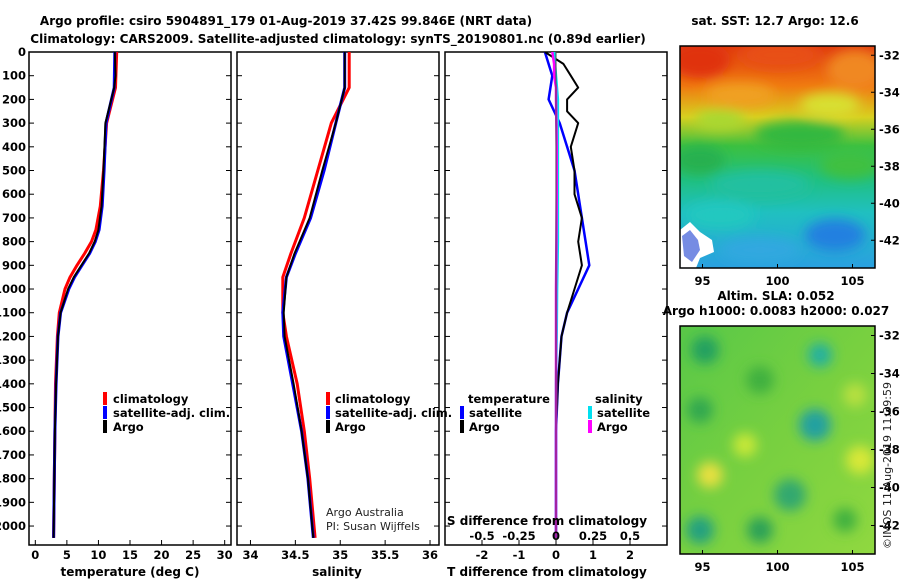  I want to click on depth-tick-label: 1100, so click(13, 313).